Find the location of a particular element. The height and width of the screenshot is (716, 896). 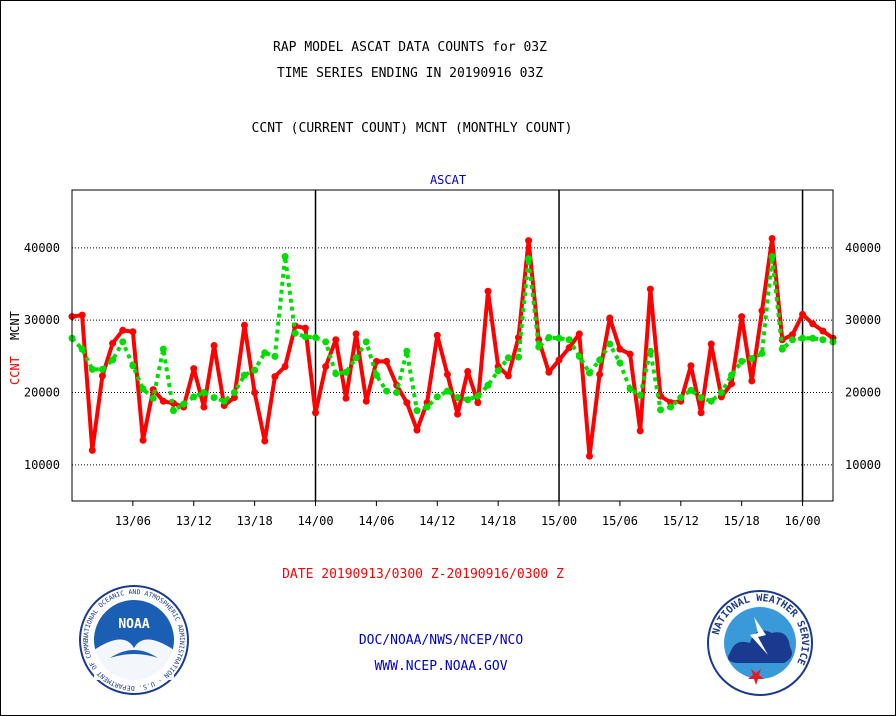

nws-logo-icon: NATIONAL WEATHER SERVICE is located at coordinates (760, 643).